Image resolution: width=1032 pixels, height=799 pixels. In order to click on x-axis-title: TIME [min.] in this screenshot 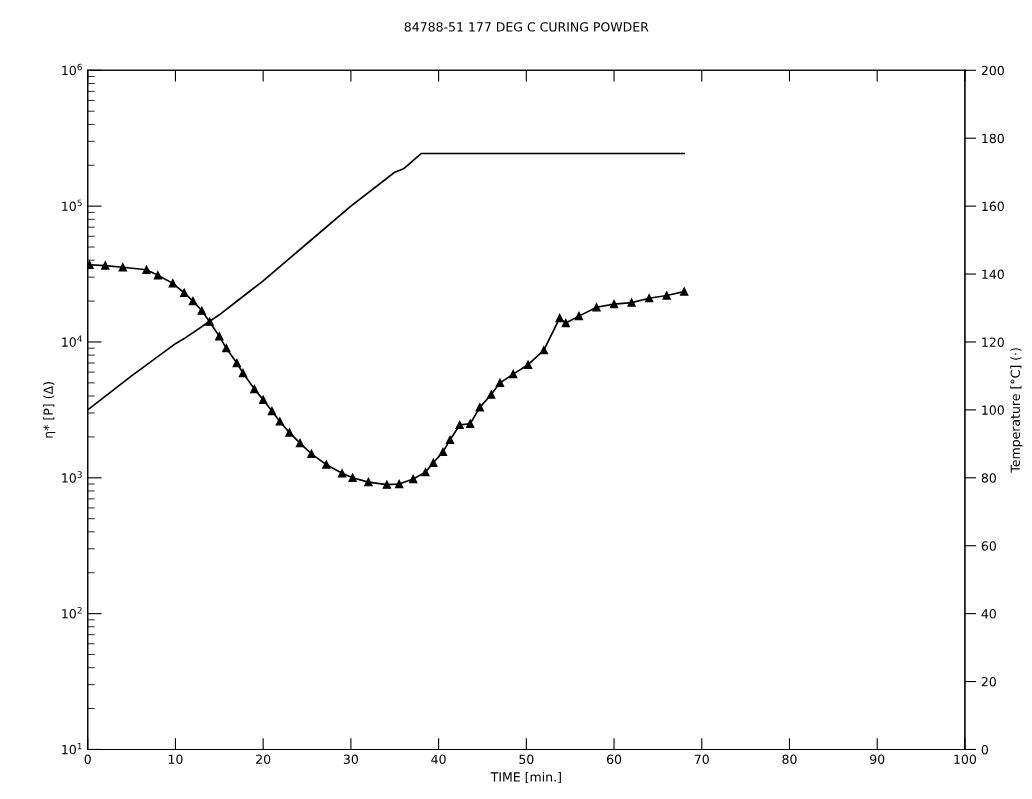, I will do `click(525, 777)`.